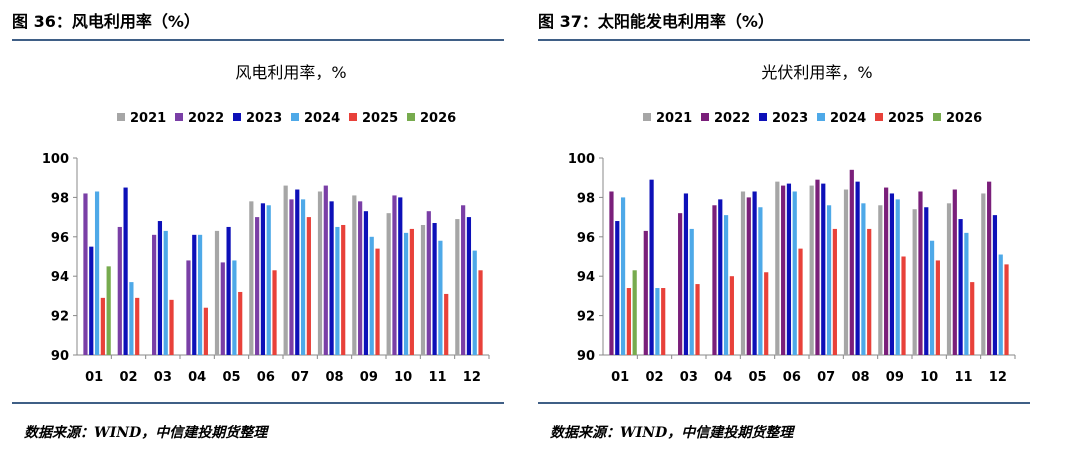  Describe the element at coordinates (60, 317) in the screenshot. I see `y-tick-label: 92` at that location.